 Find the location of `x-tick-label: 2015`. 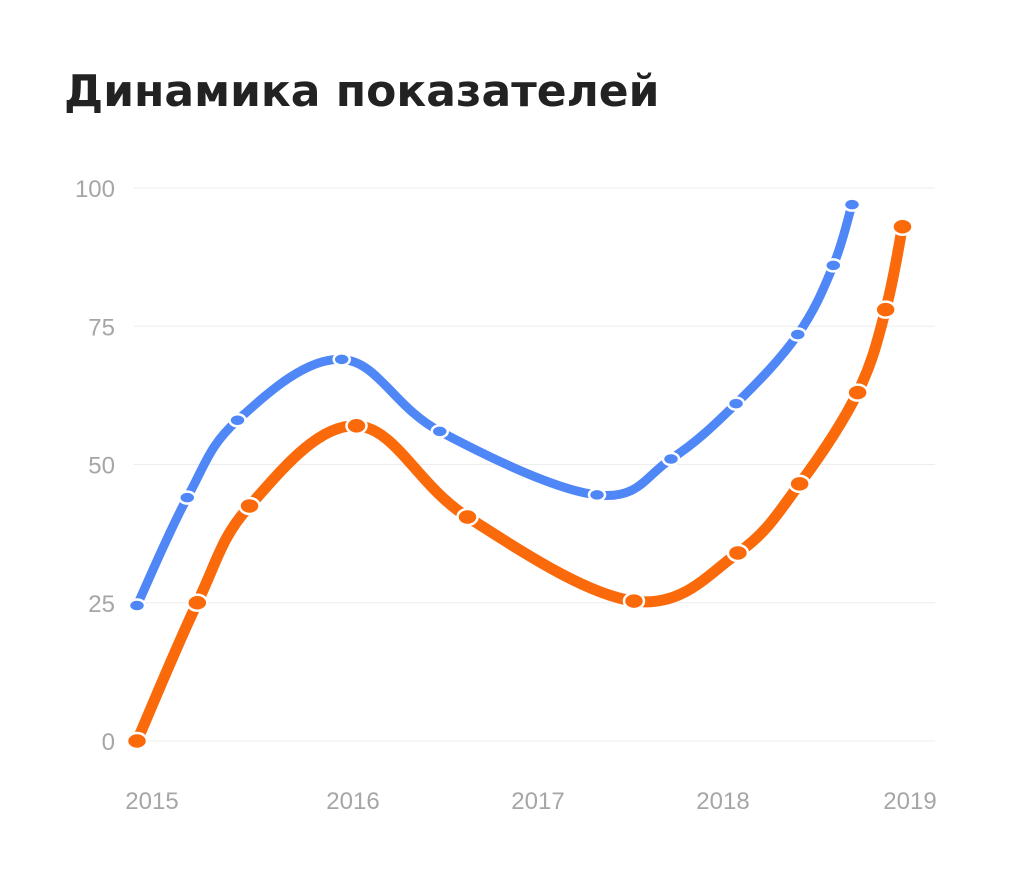

x-tick-label: 2015 is located at coordinates (151, 801).